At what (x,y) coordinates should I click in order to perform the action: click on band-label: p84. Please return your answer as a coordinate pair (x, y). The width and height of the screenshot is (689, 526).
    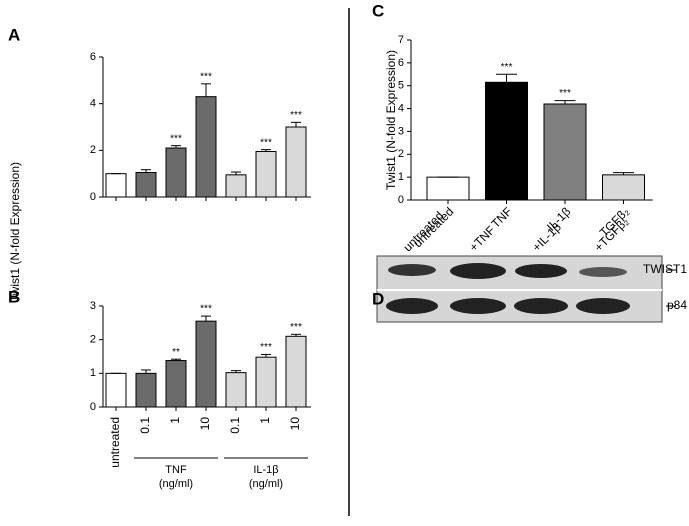
    Looking at the image, I should click on (677, 305).